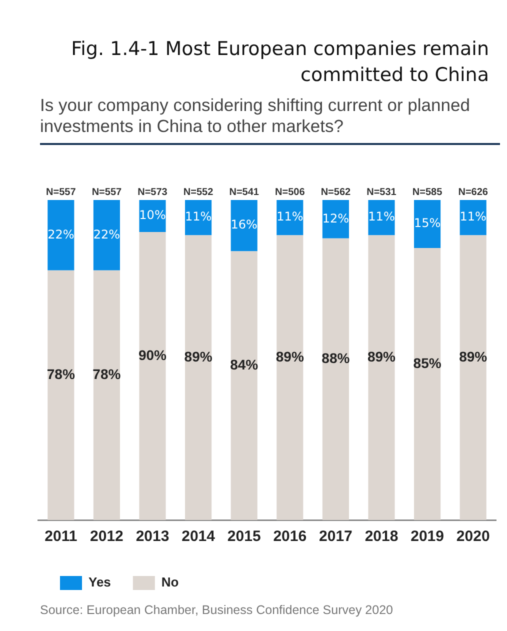  What do you see at coordinates (244, 192) in the screenshot?
I see `annotation: N=541` at bounding box center [244, 192].